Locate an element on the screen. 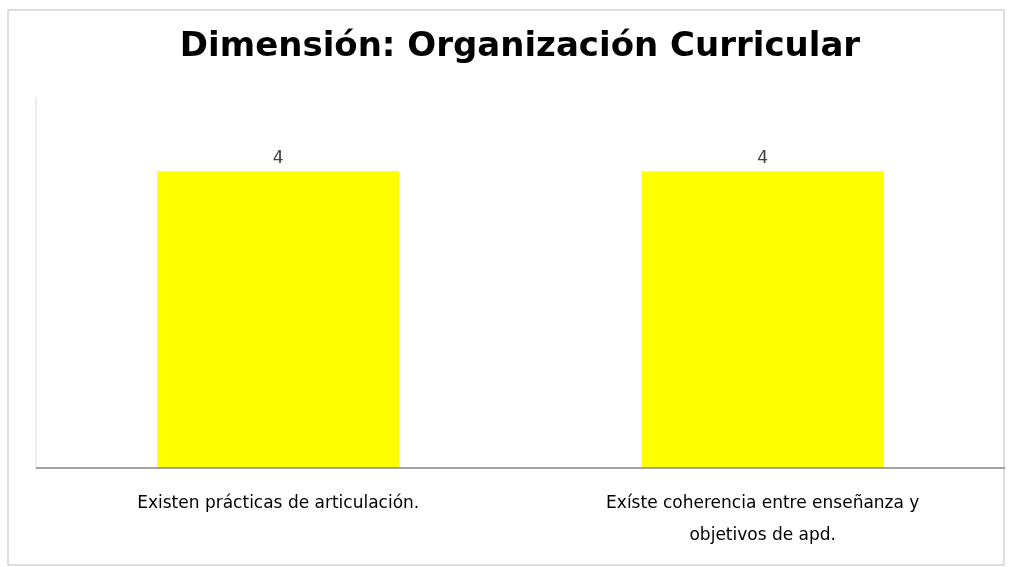  chart-title: Dimensión: Organización Curricular is located at coordinates (520, 44).